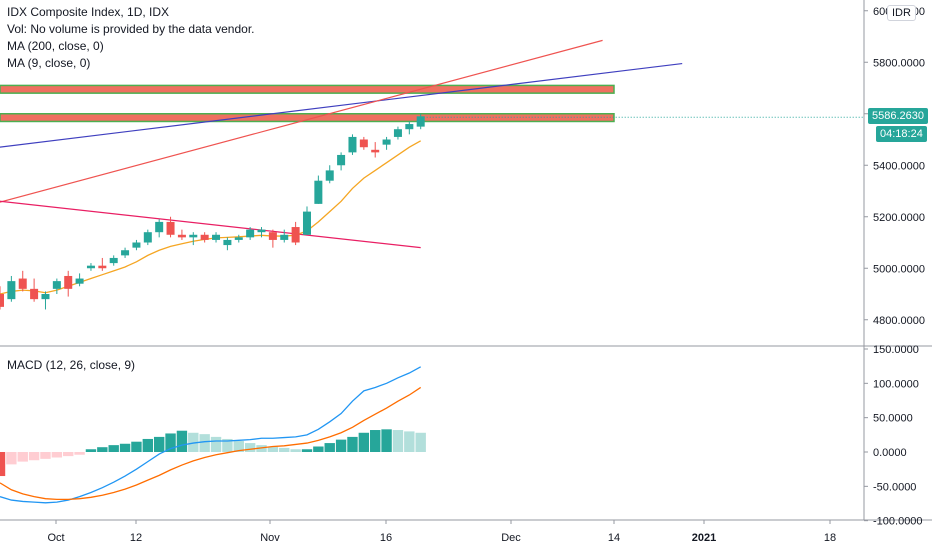 Image resolution: width=932 pixels, height=550 pixels. What do you see at coordinates (899, 63) in the screenshot?
I see `price-tick-label: 5800.0000` at bounding box center [899, 63].